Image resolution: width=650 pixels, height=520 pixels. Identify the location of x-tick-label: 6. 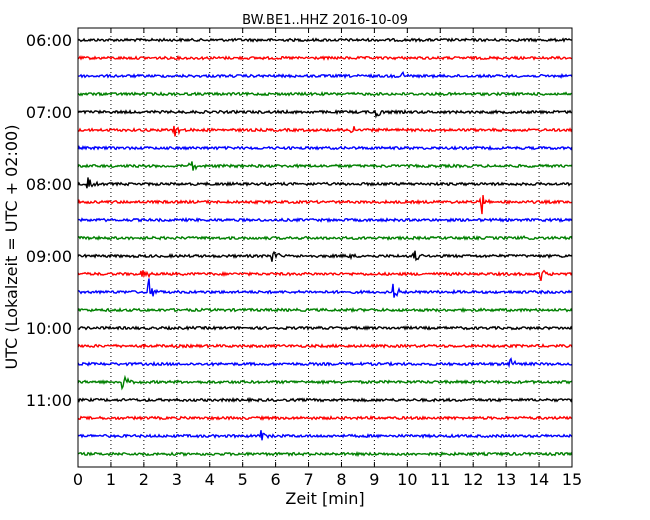
(276, 479).